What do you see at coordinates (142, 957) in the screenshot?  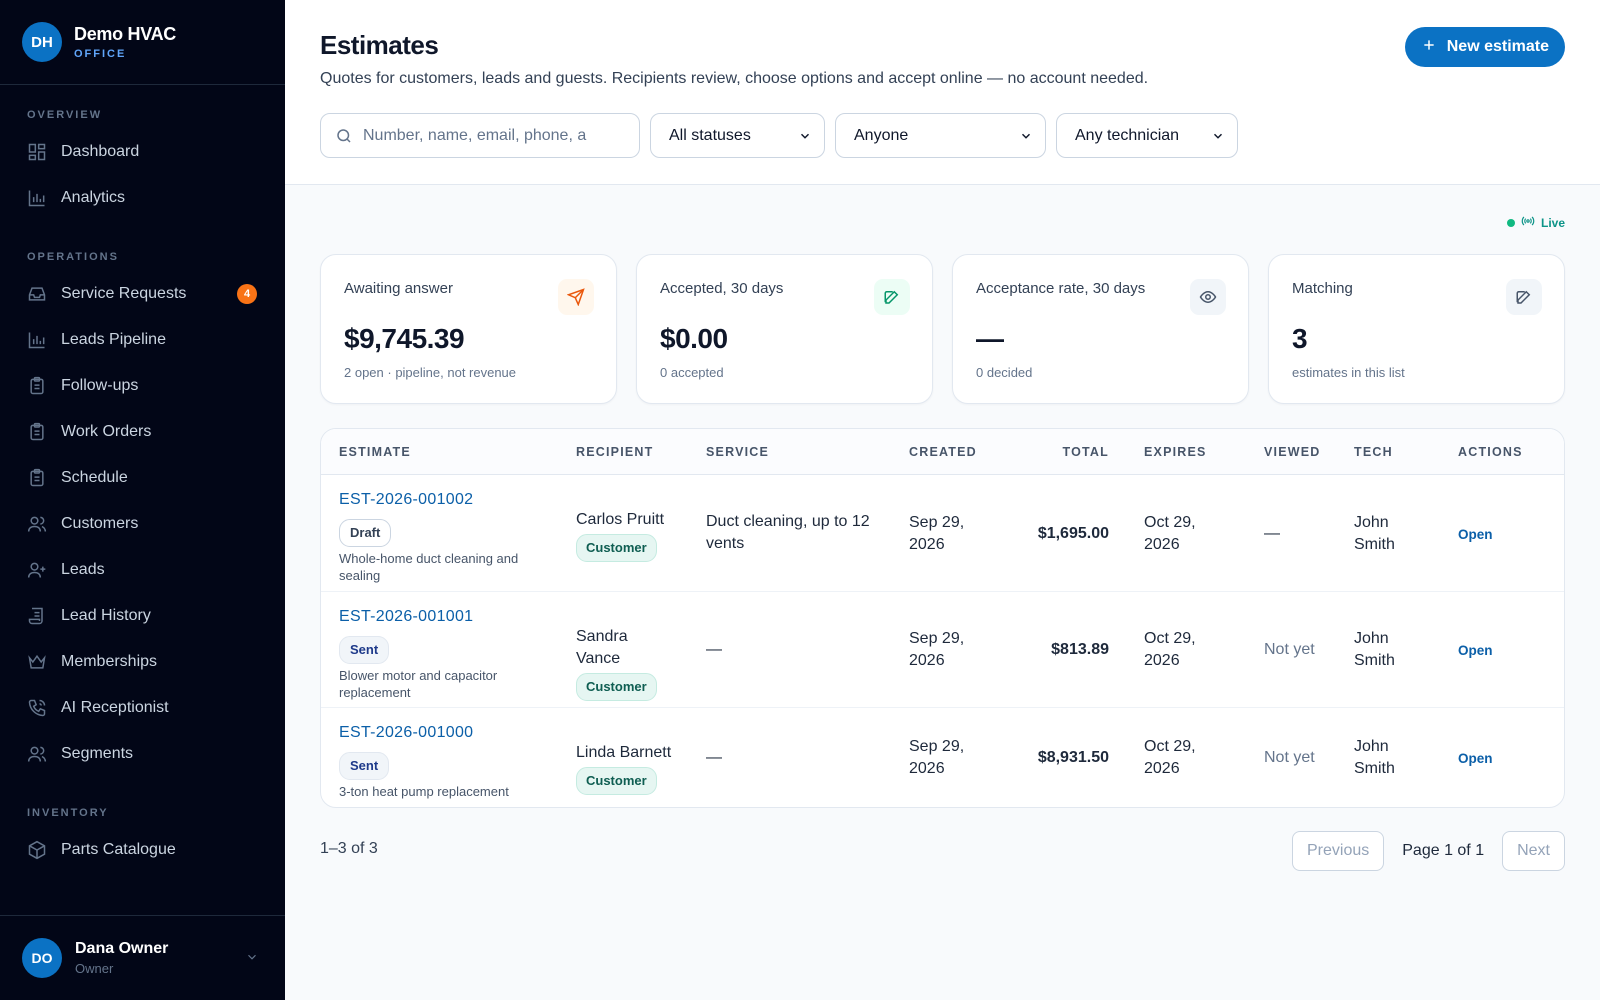 I see `user-menu: DO Dana Owner Owner` at bounding box center [142, 957].